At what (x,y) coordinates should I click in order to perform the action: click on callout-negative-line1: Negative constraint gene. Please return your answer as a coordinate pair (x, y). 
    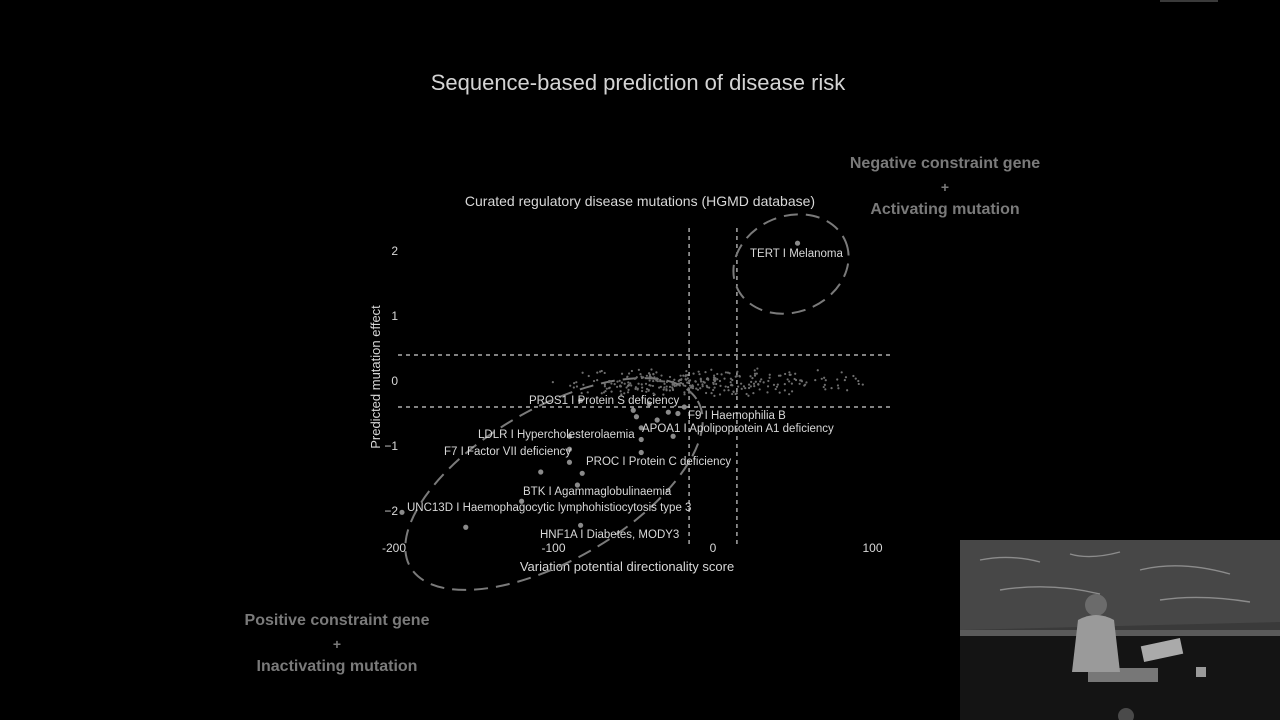
    Looking at the image, I should click on (945, 163).